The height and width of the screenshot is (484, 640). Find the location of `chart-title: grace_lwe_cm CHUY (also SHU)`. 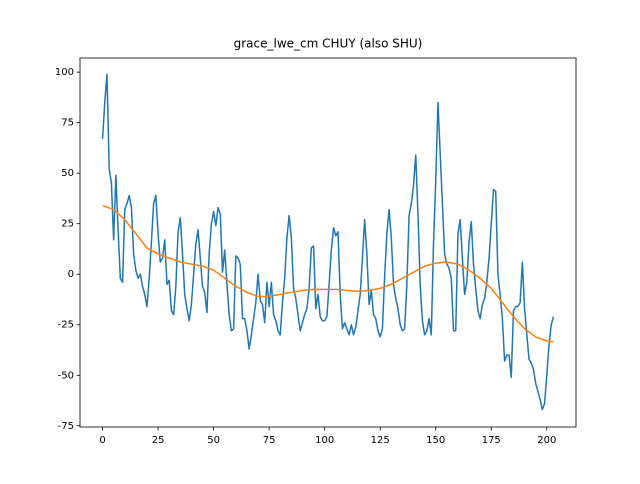

chart-title: grace_lwe_cm CHUY (also SHU) is located at coordinates (328, 44).